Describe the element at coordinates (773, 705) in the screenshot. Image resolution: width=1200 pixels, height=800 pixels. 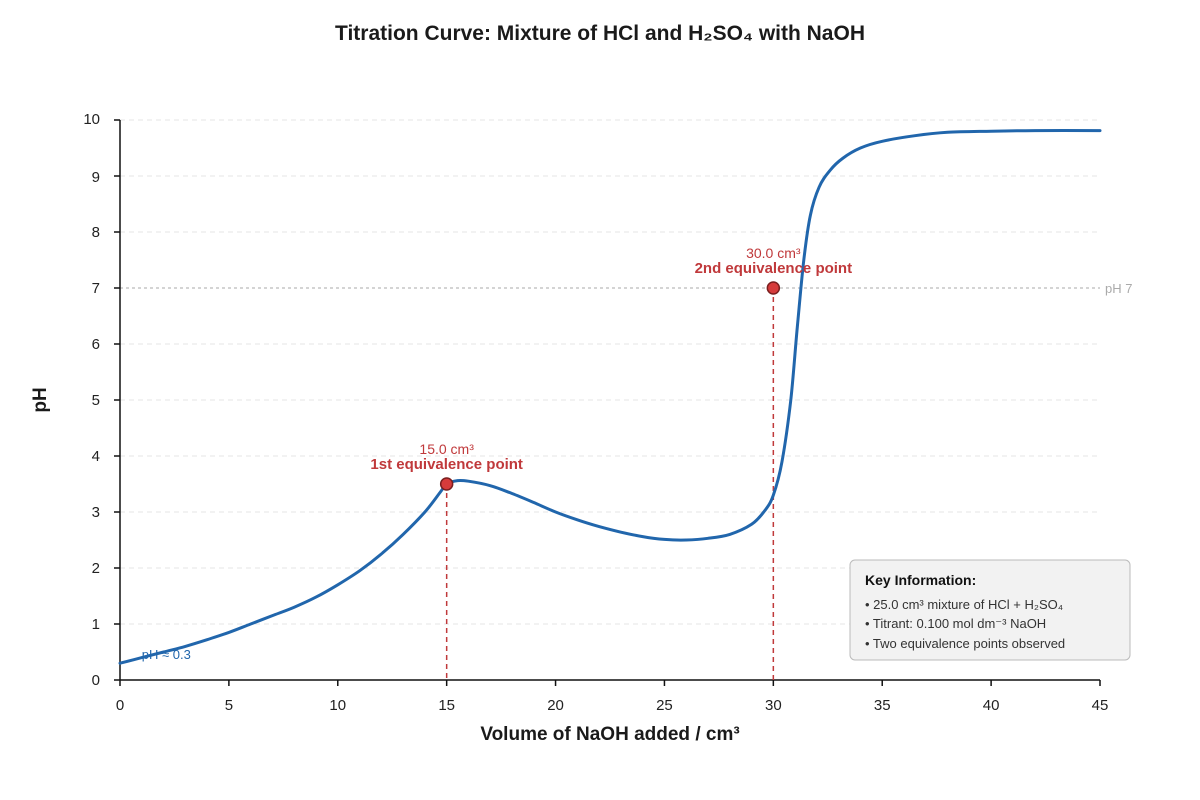
I see `x-tick-label: 30` at that location.